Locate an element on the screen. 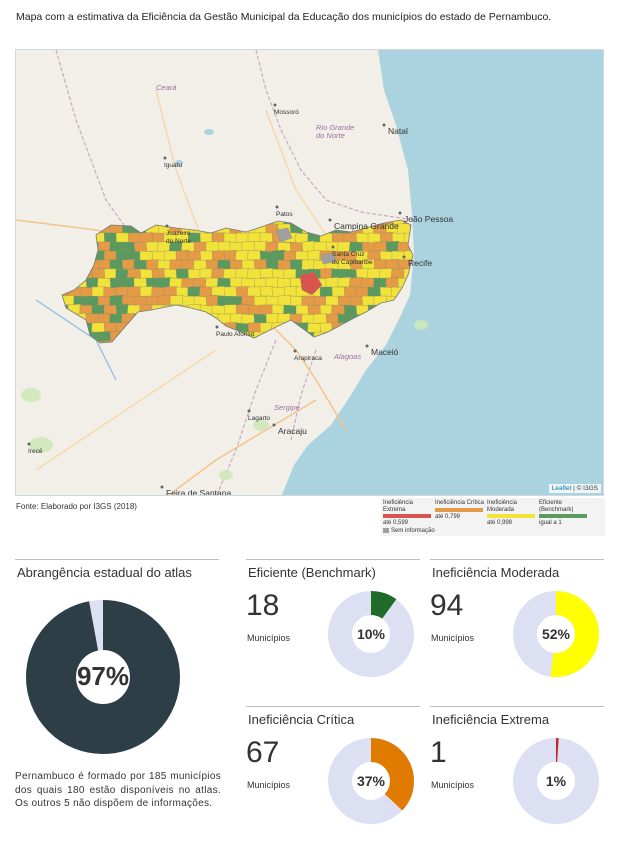 This screenshot has height=842, width=624. legend-value: até 0,599 is located at coordinates (396, 523).